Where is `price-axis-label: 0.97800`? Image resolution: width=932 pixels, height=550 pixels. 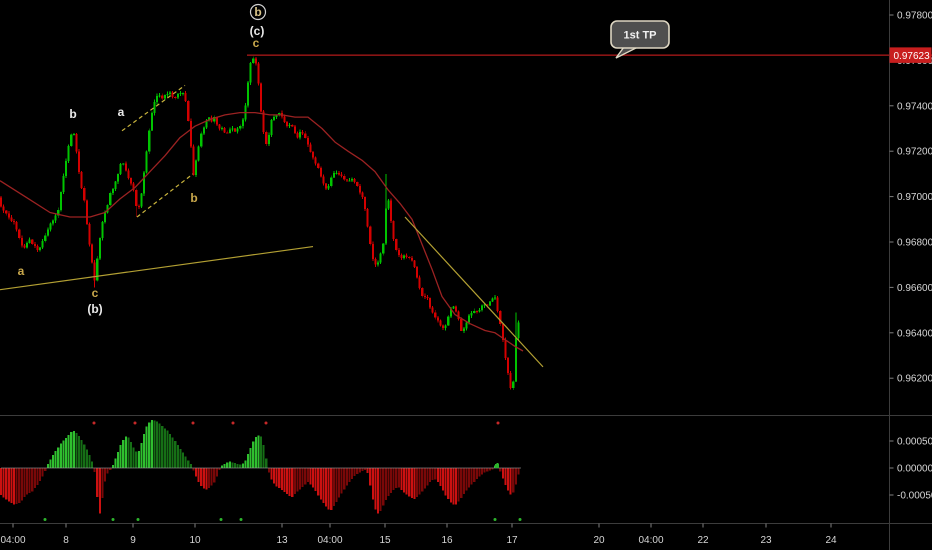
price-axis-label: 0.97800 is located at coordinates (914, 16).